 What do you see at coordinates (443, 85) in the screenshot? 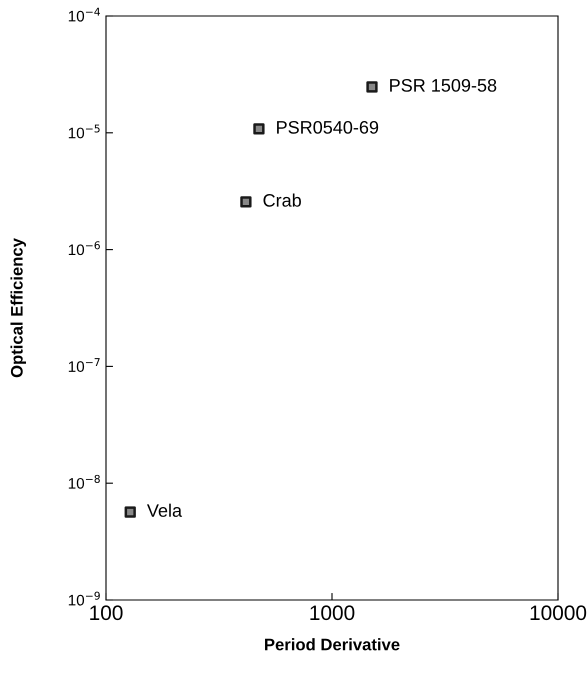
I see `annotation: PSR 1509-58` at bounding box center [443, 85].